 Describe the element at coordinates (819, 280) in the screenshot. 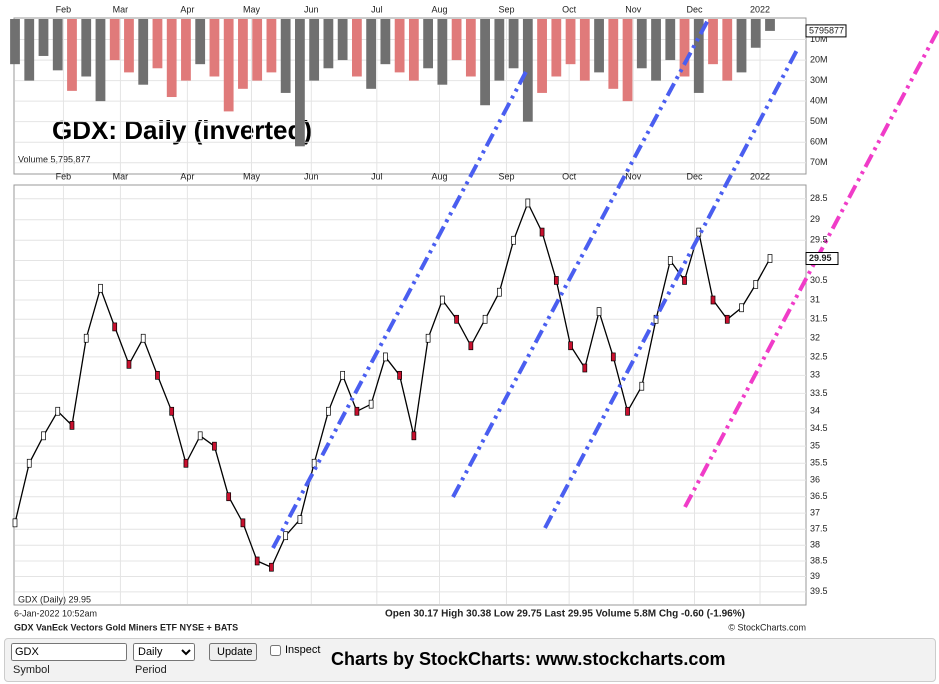

I see `y-tick-label: 30.5` at that location.